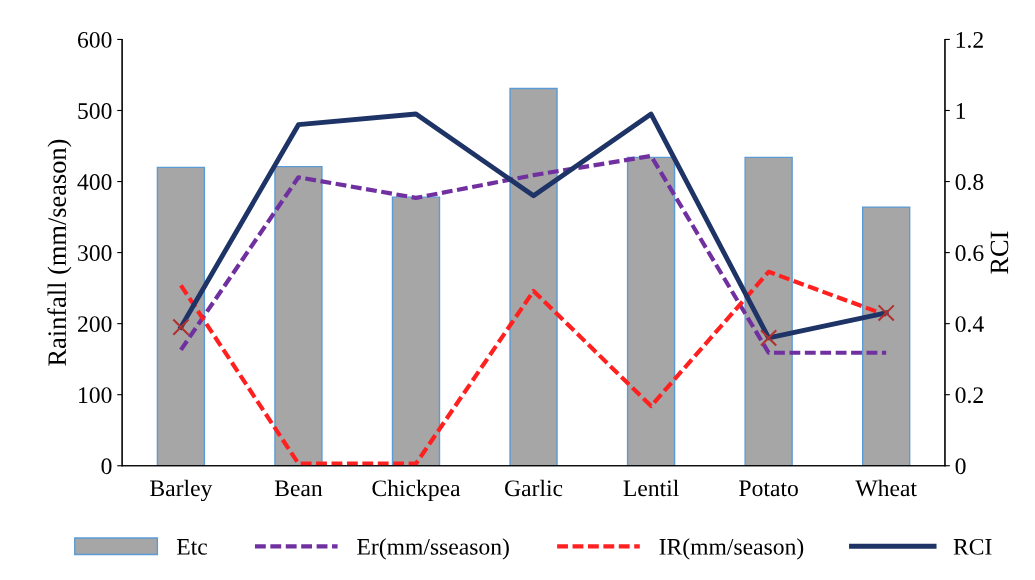  Describe the element at coordinates (731, 549) in the screenshot. I see `legend-label: IR(mm/season)` at that location.